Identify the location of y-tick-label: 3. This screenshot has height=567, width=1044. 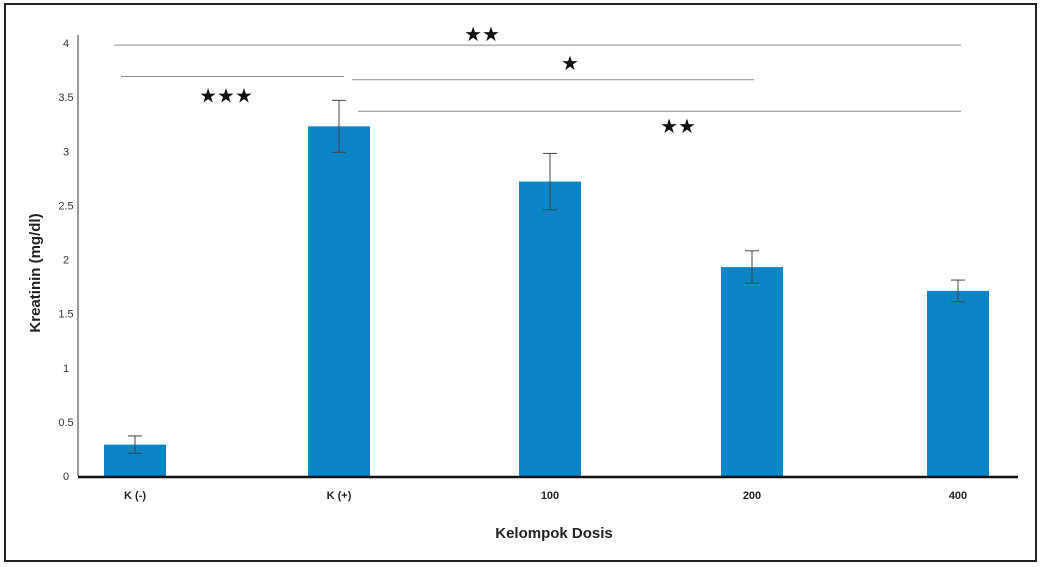
(66, 152).